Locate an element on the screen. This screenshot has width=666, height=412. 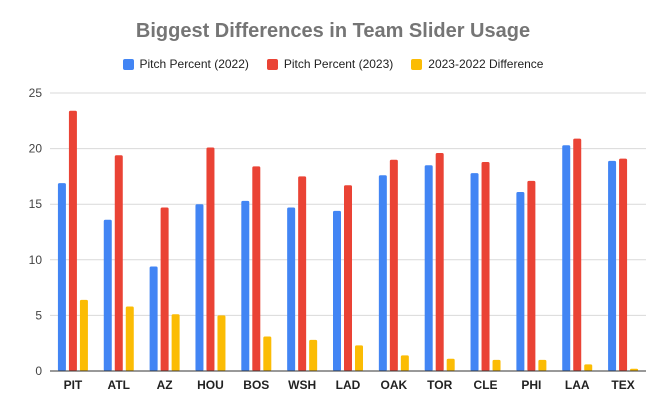
x-tick-label: TEX is located at coordinates (622, 385).